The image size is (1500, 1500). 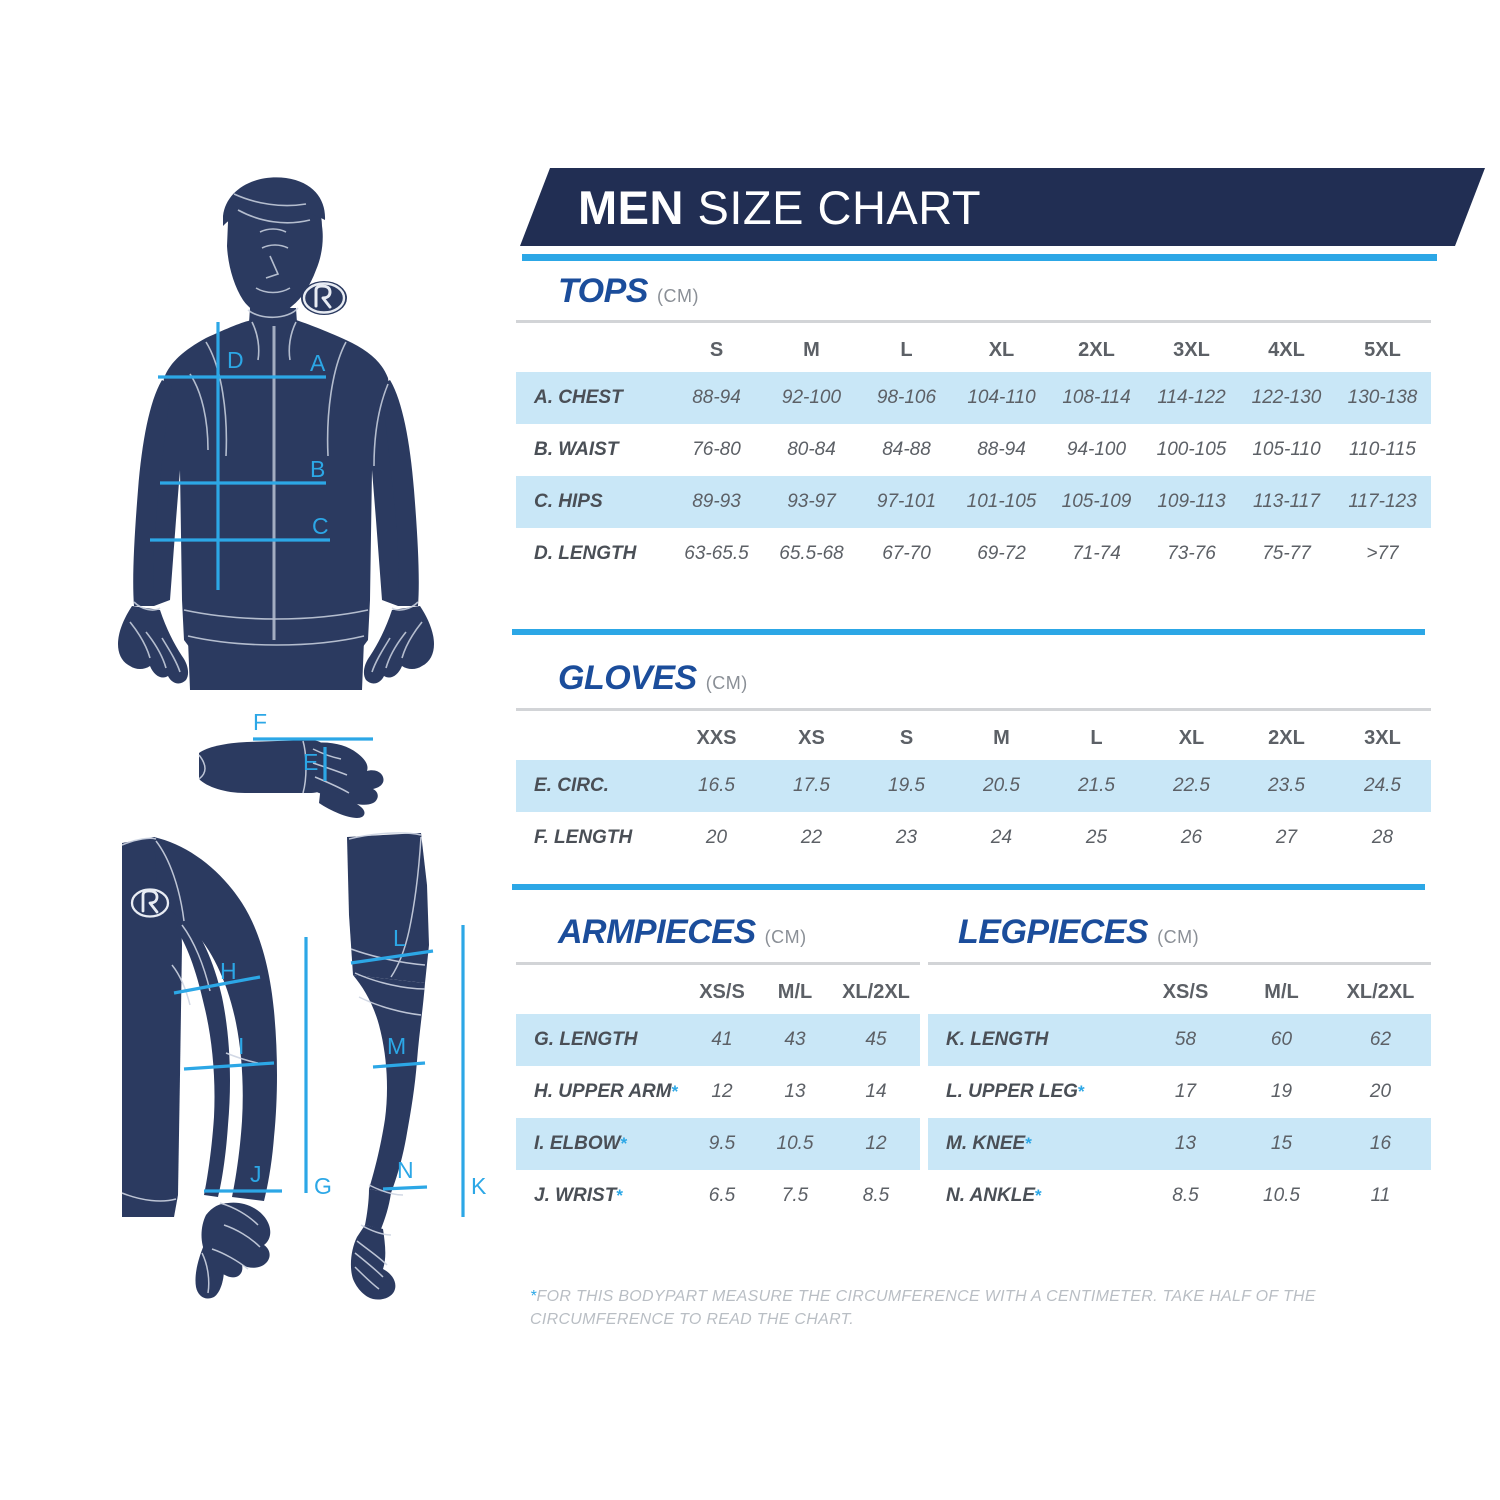 What do you see at coordinates (592, 786) in the screenshot?
I see `gloves-row-label: E. CIRC.` at bounding box center [592, 786].